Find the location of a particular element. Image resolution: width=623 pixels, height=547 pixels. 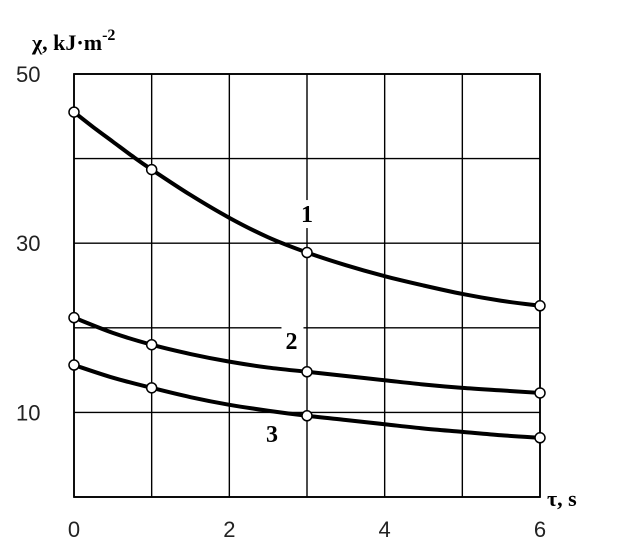

series-3: 3 is located at coordinates (307, 404).